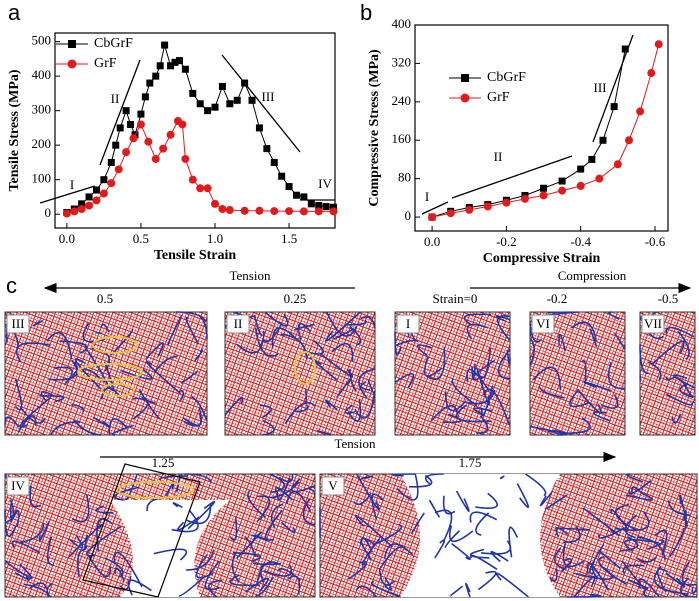  Describe the element at coordinates (512, 177) in the screenshot. I see `annotation-line` at that location.